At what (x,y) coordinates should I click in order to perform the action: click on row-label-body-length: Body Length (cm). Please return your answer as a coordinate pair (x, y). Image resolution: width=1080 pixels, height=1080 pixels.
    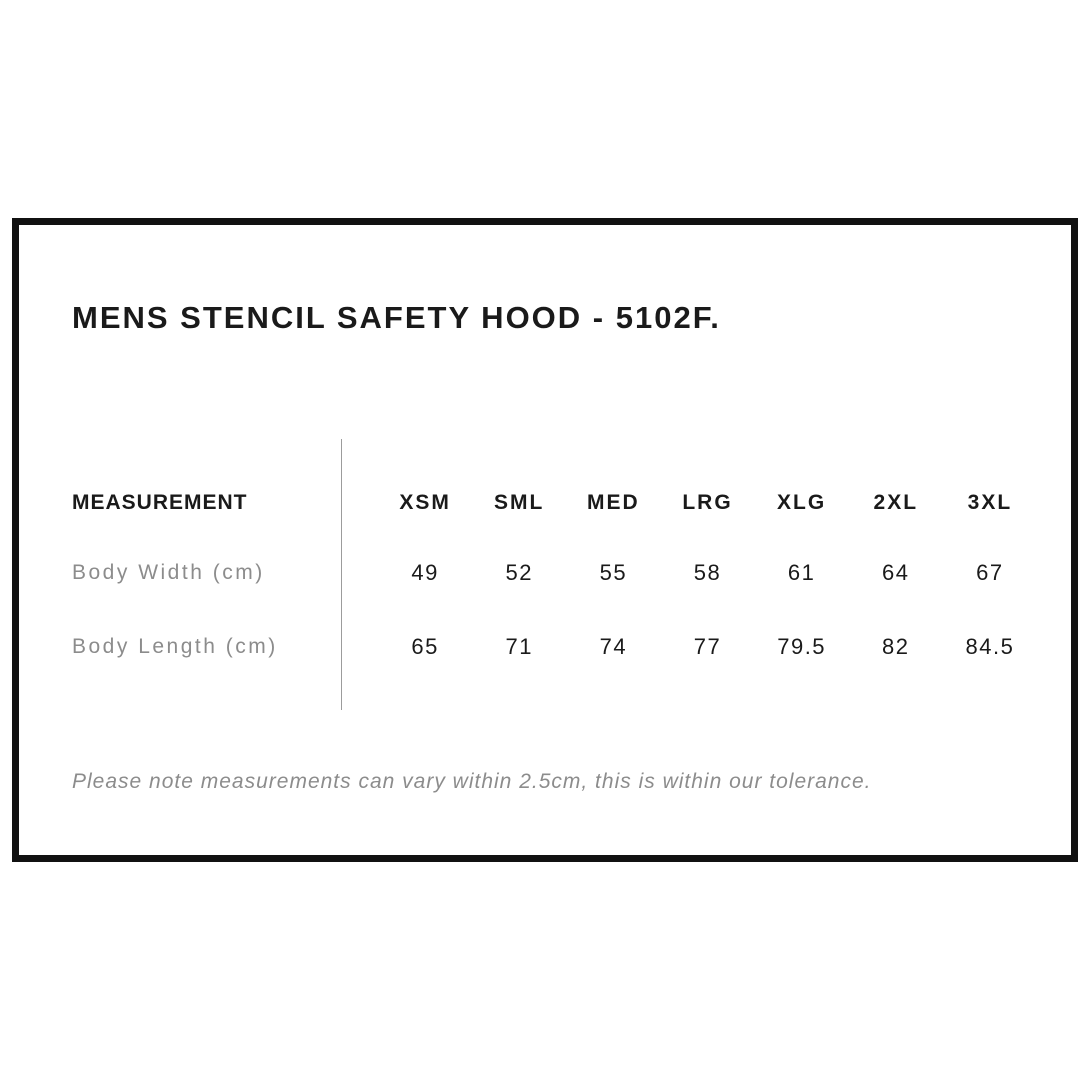
    Looking at the image, I should click on (175, 646).